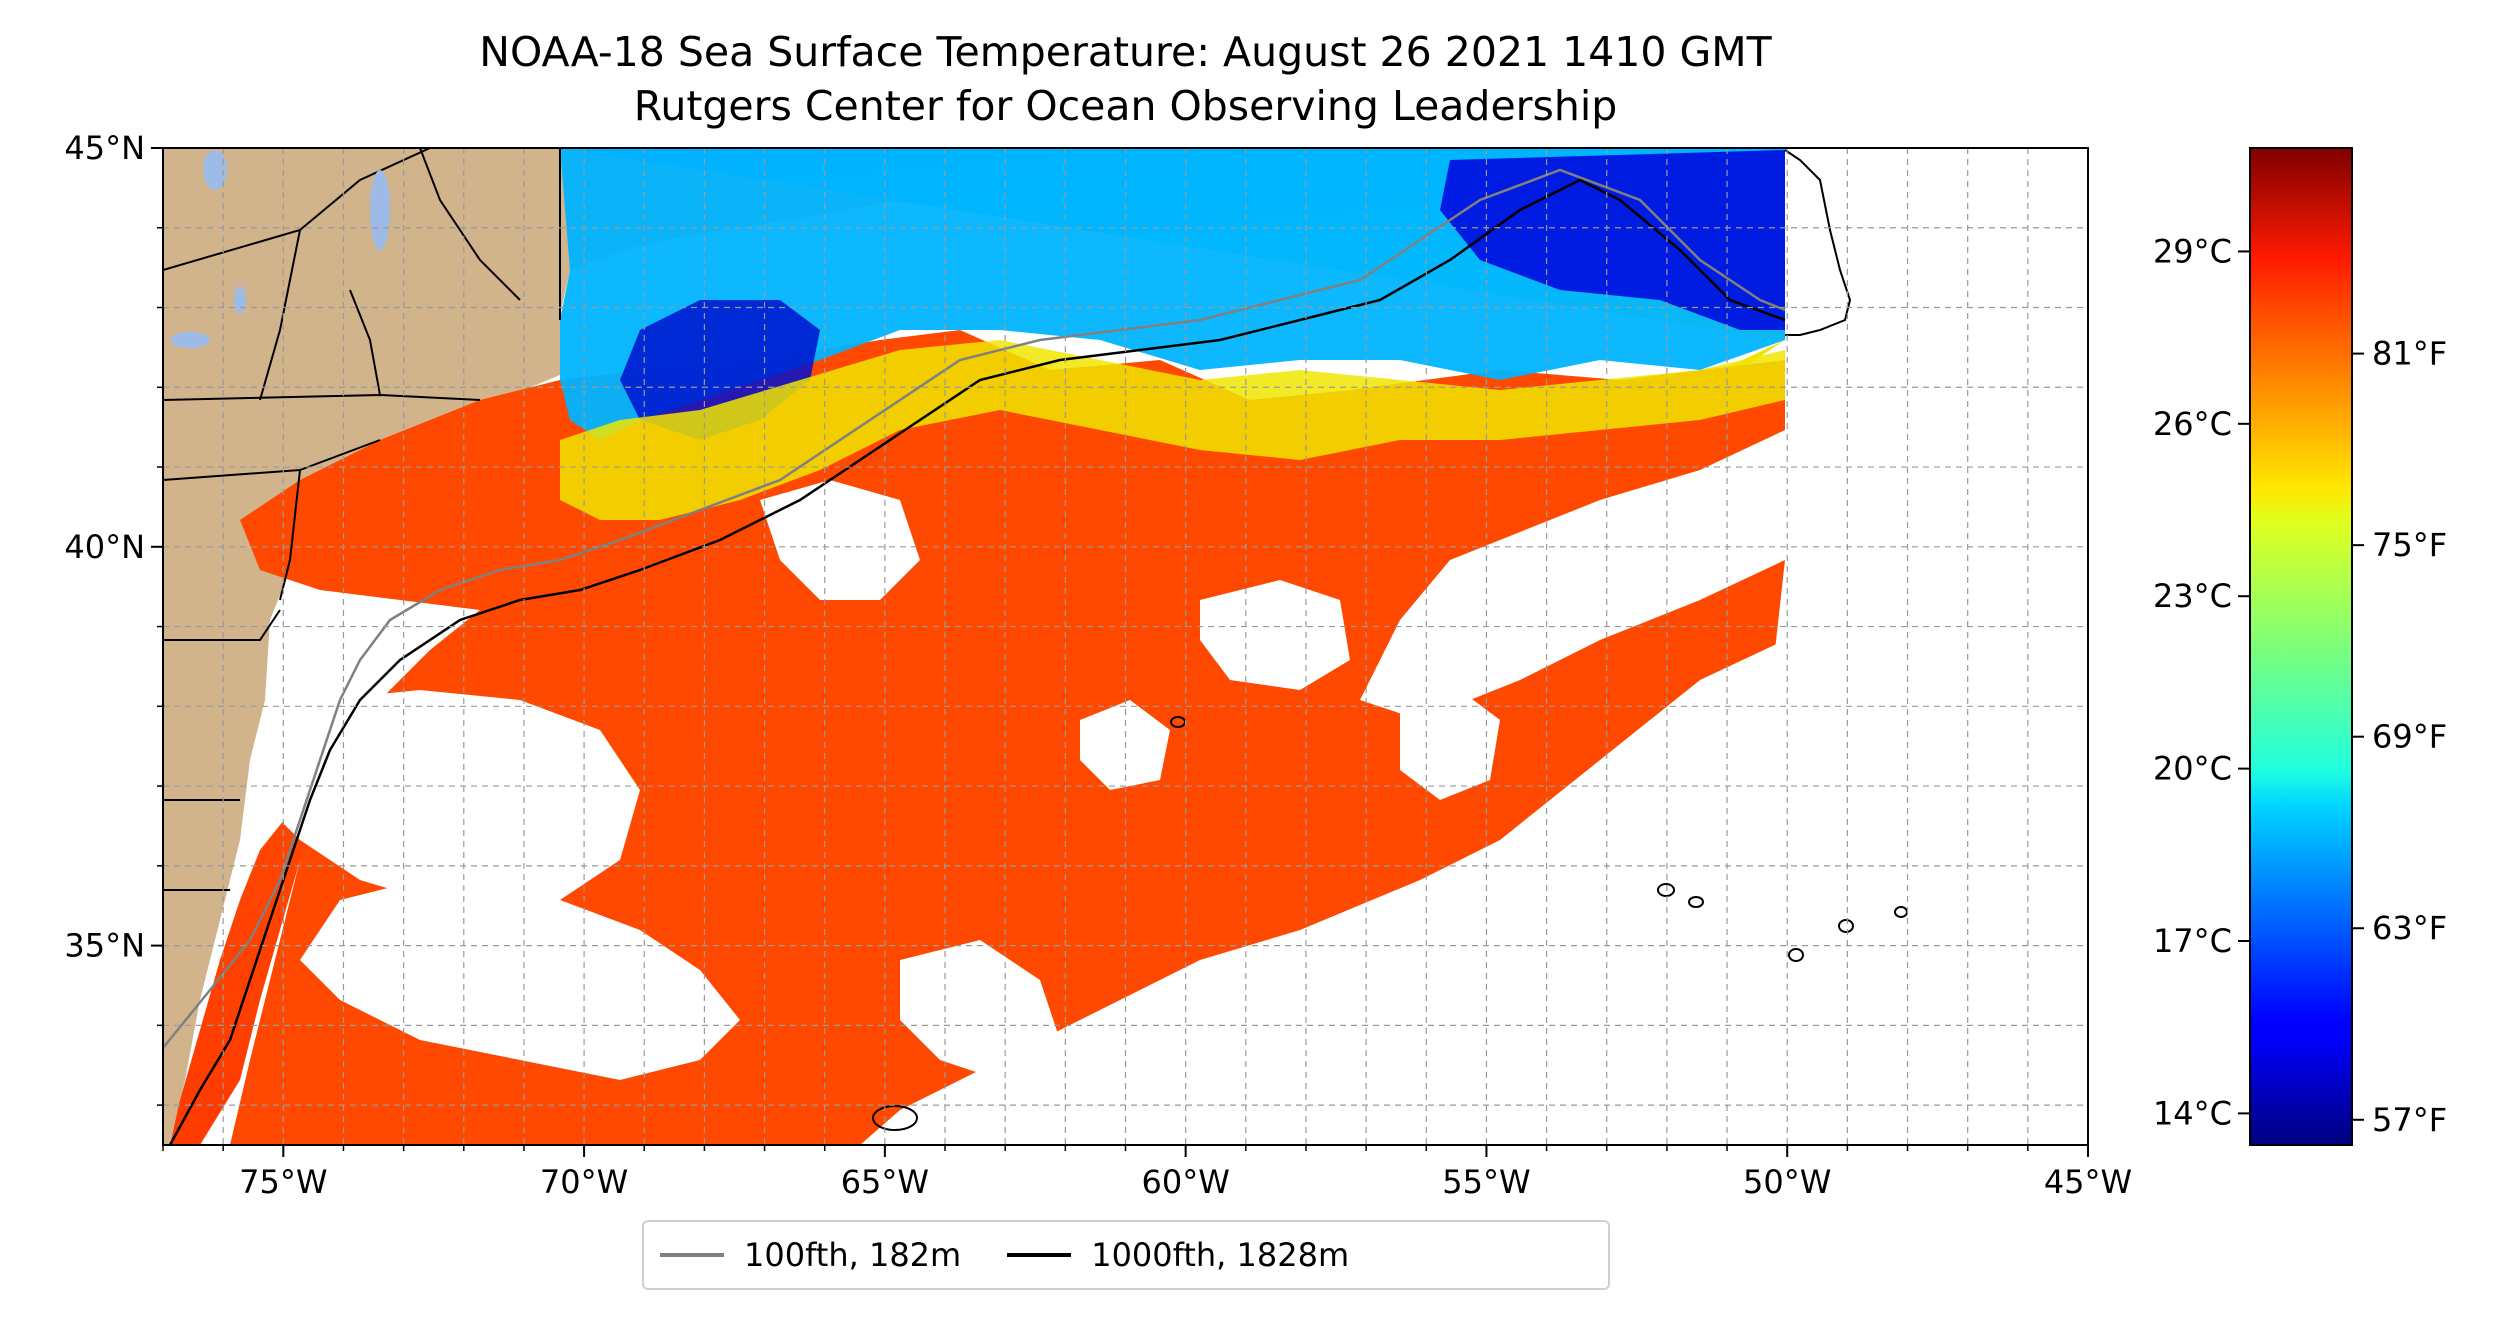 The height and width of the screenshot is (1318, 2502). Describe the element at coordinates (2409, 354) in the screenshot. I see `colorbar-fahrenheit-label: 81°F` at that location.